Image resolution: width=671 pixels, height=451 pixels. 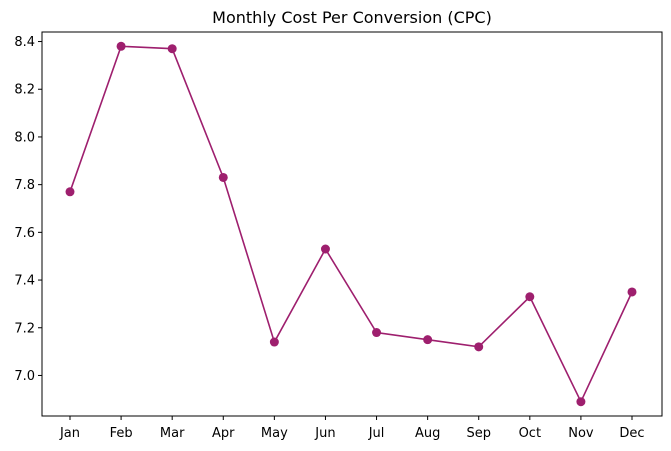 What do you see at coordinates (24, 376) in the screenshot?
I see `y-tick-label: 7.0` at bounding box center [24, 376].